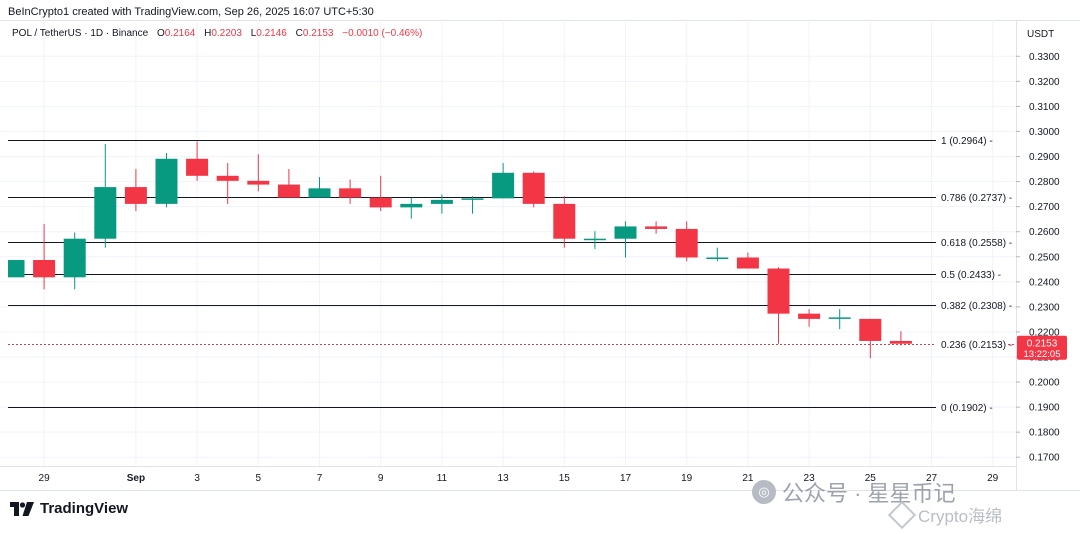 The height and width of the screenshot is (534, 1080). I want to click on wechat-icon: ◎, so click(764, 492).